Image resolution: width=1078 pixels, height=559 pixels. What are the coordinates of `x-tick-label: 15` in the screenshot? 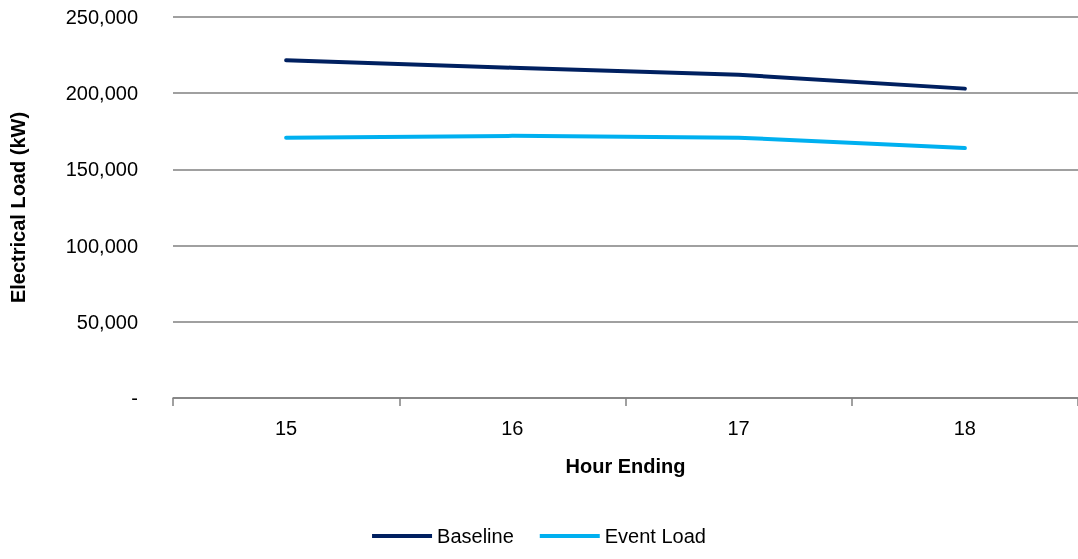 It's located at (286, 428).